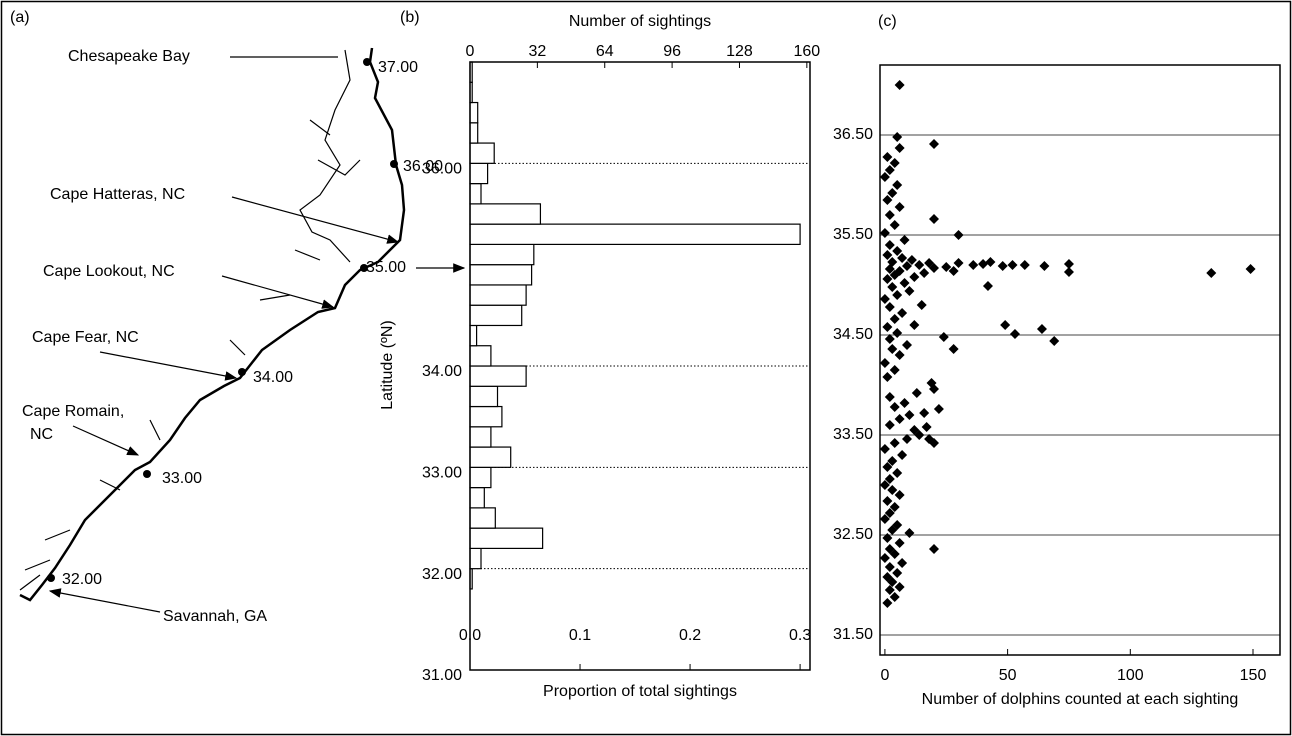  I want to click on x-tick-label: 0.2, so click(690, 635).